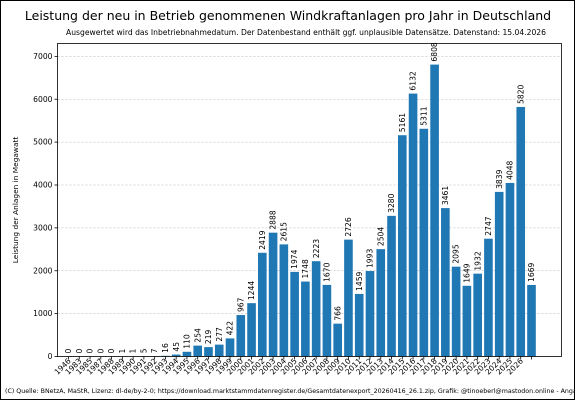 The width and height of the screenshot is (575, 400). What do you see at coordinates (143, 350) in the screenshot?
I see `bar-value-label: 5` at bounding box center [143, 350].